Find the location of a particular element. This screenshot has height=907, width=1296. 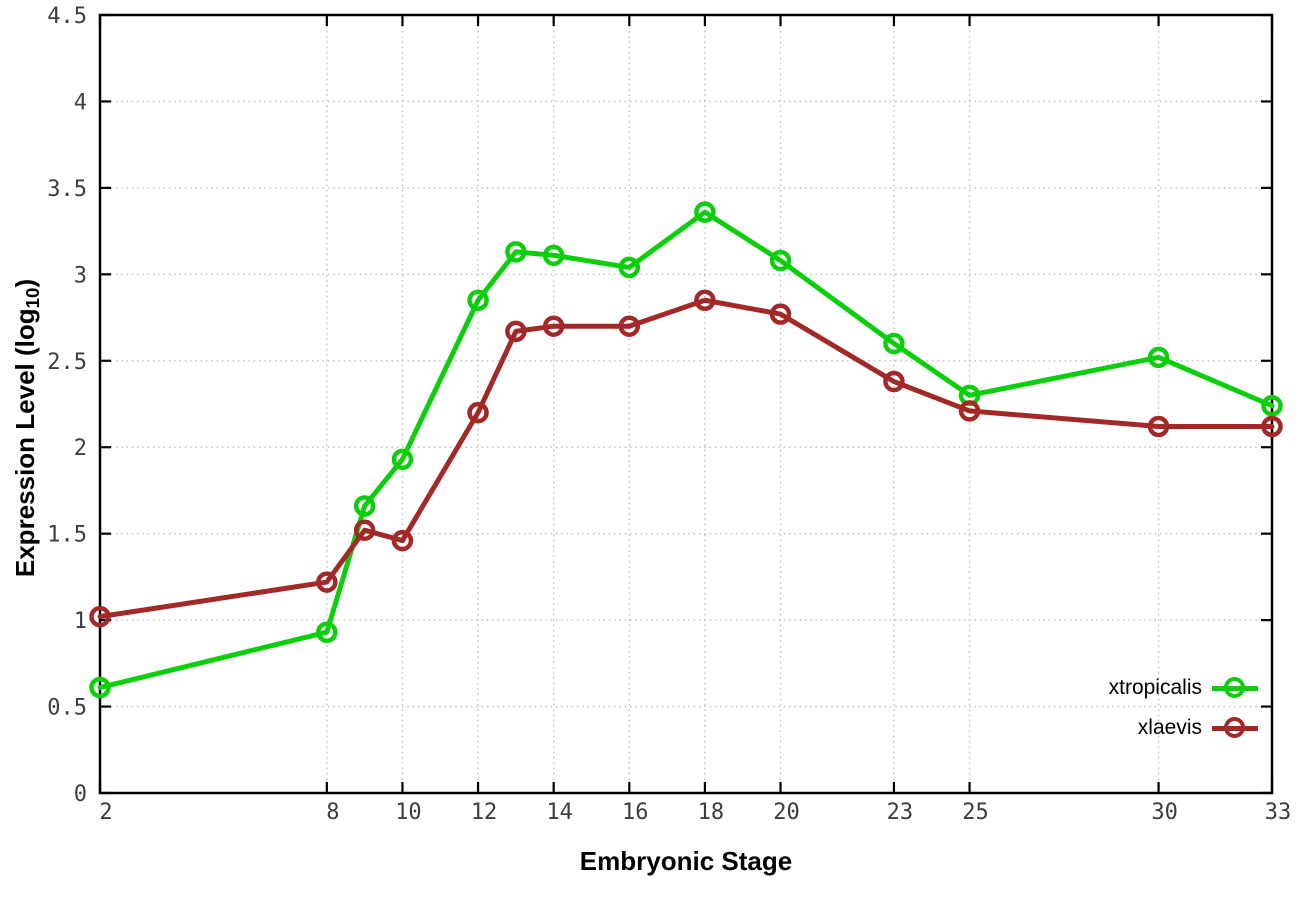

x-tick-label: 23 is located at coordinates (900, 812).